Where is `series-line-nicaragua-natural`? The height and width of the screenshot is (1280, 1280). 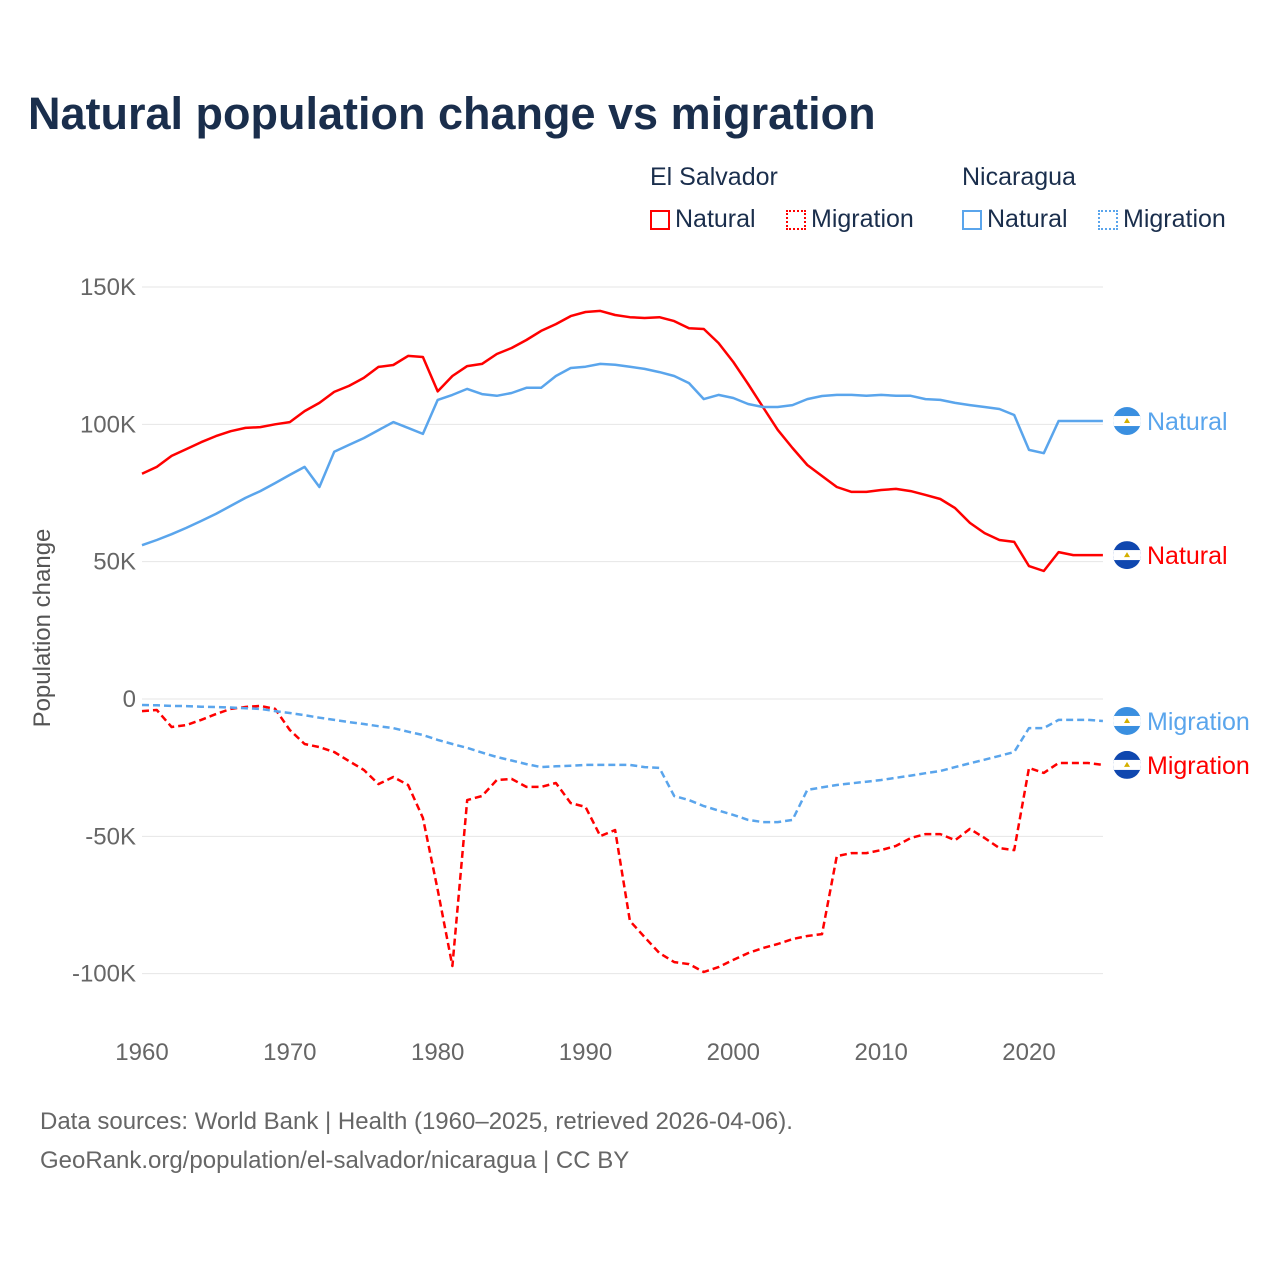
series-line-nicaragua-natural is located at coordinates (622, 454).